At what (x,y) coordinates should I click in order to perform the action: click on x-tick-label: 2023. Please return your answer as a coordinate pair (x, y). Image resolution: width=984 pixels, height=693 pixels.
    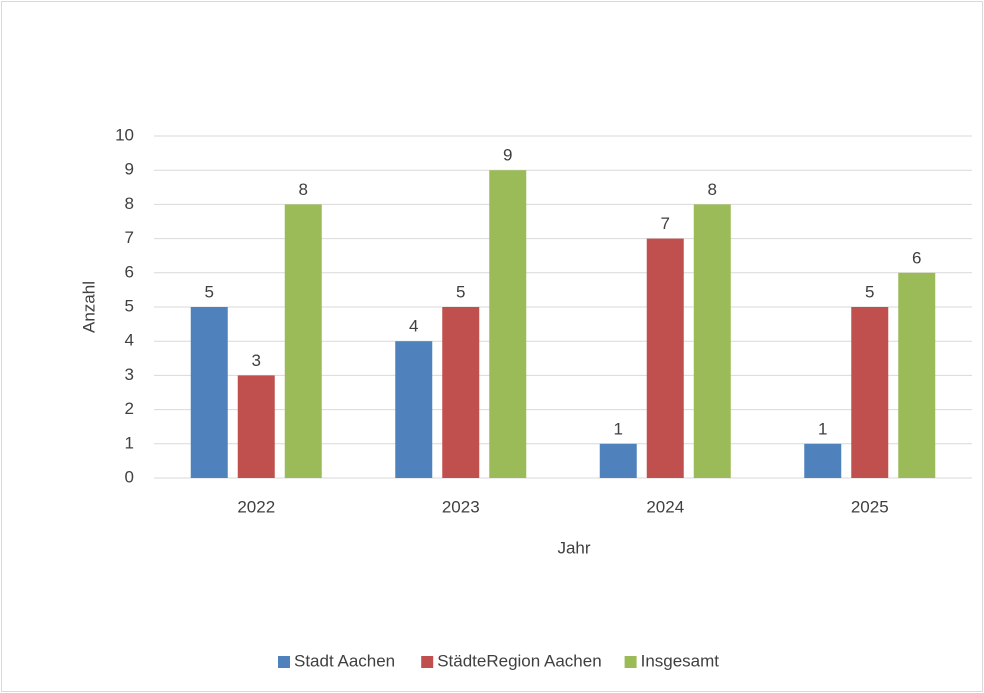
    Looking at the image, I should click on (461, 506).